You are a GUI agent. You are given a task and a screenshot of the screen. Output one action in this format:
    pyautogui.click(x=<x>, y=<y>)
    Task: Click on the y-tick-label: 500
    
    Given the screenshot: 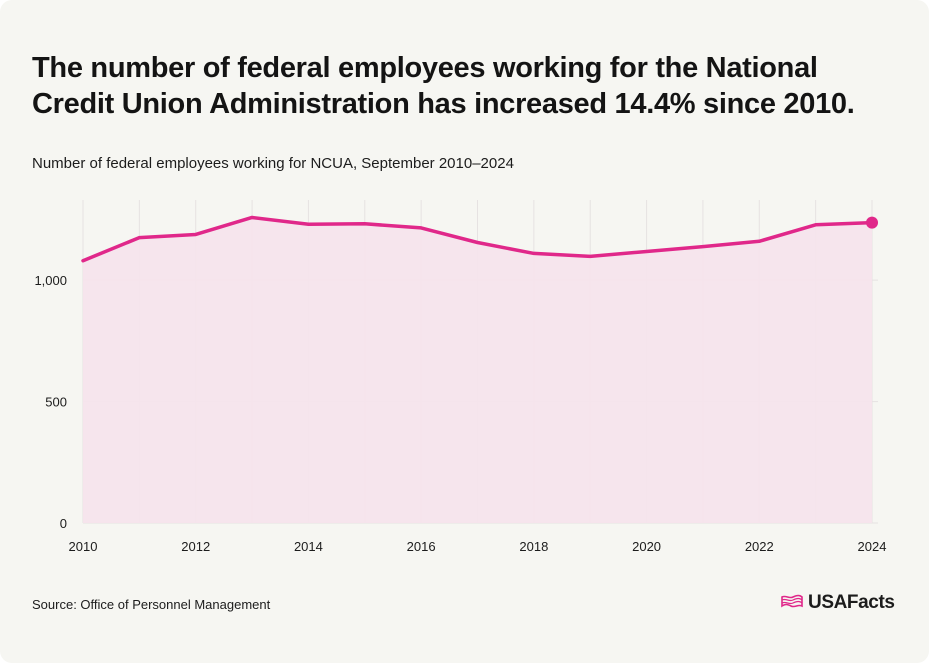 What is the action you would take?
    pyautogui.click(x=56, y=402)
    